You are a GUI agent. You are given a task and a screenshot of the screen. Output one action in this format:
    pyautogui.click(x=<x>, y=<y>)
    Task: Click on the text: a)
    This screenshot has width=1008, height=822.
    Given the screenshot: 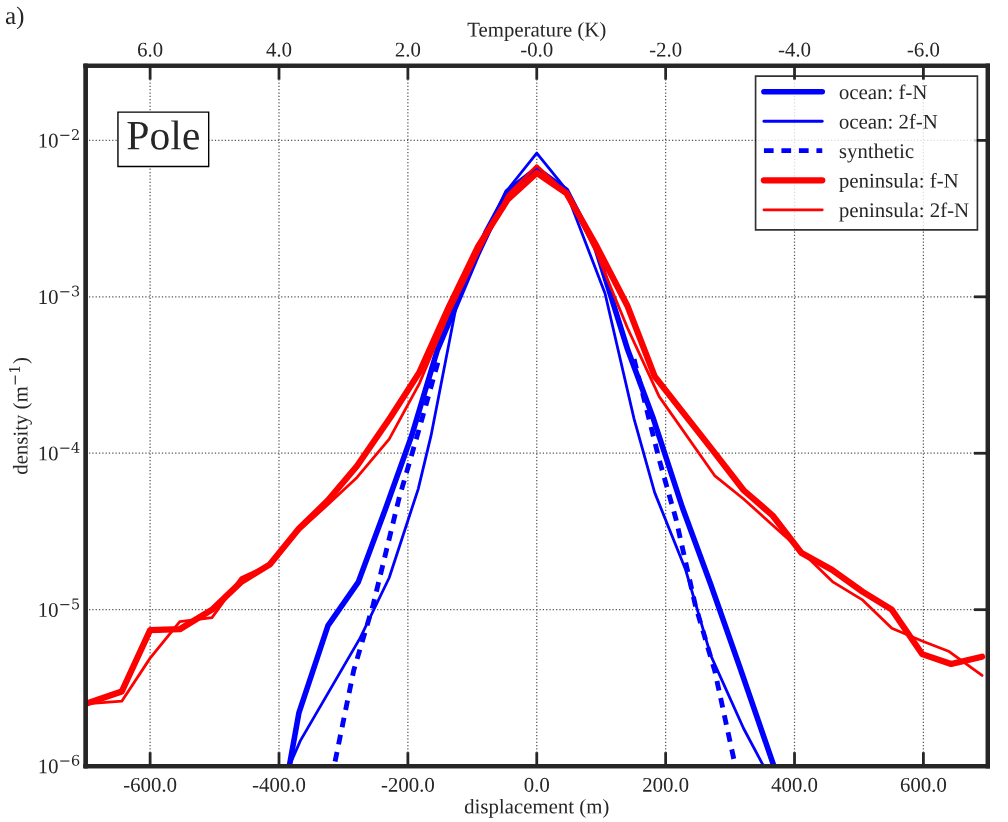 What is the action you would take?
    pyautogui.click(x=14, y=18)
    